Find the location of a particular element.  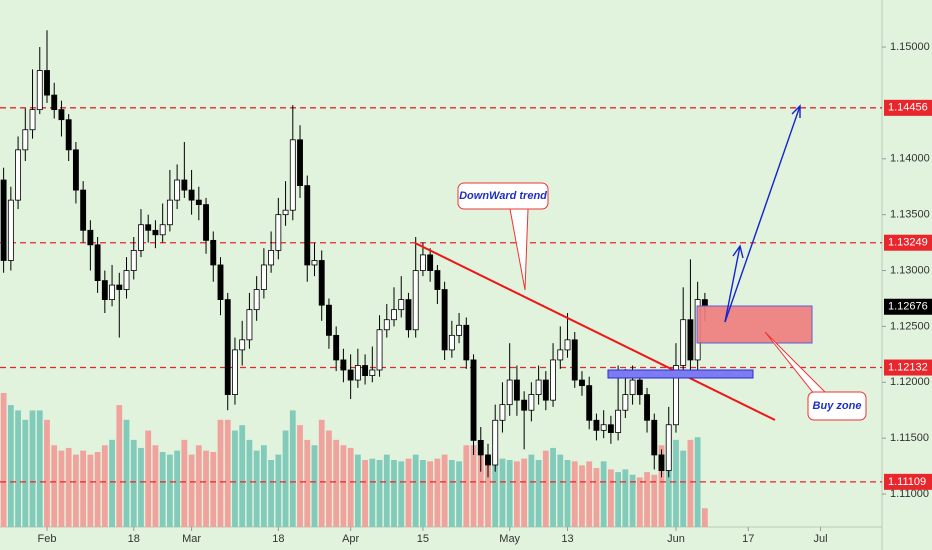

last-price-label: 1.12676 is located at coordinates (908, 307).